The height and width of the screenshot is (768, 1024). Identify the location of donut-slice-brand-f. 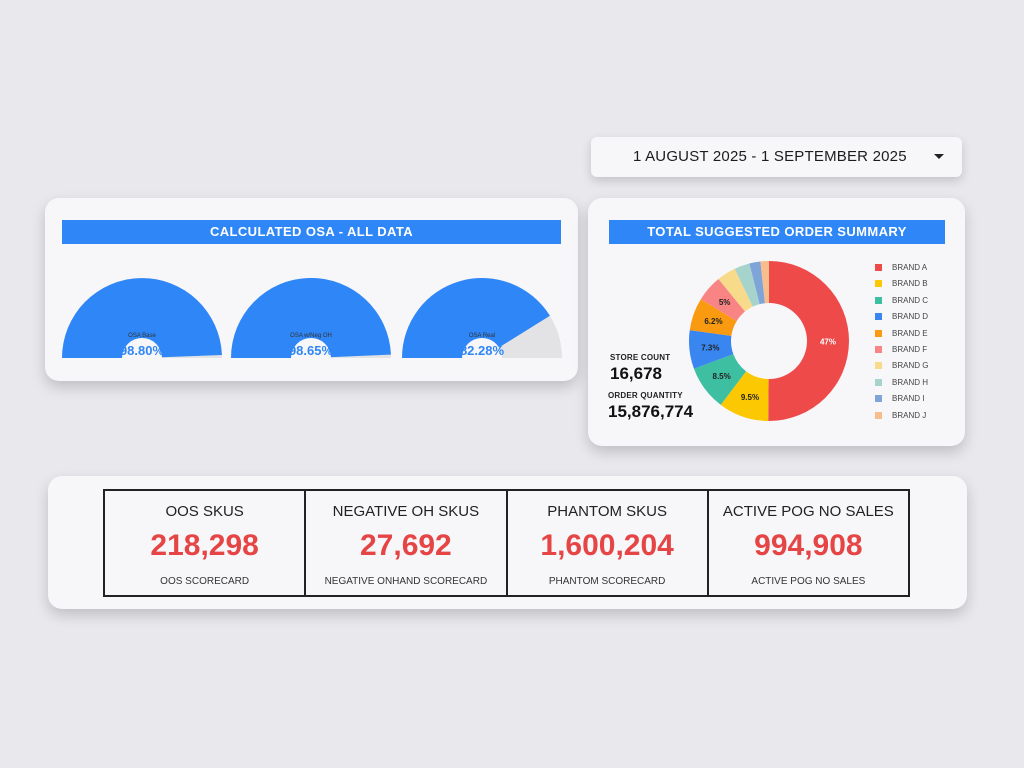
(722, 300).